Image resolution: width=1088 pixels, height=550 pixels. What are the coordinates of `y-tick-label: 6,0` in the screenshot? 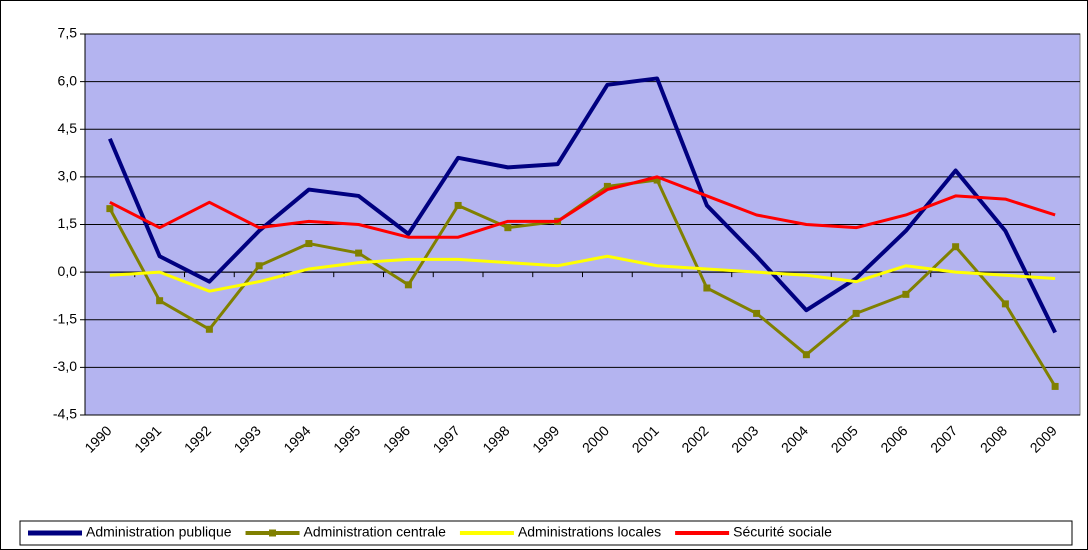 It's located at (68, 80).